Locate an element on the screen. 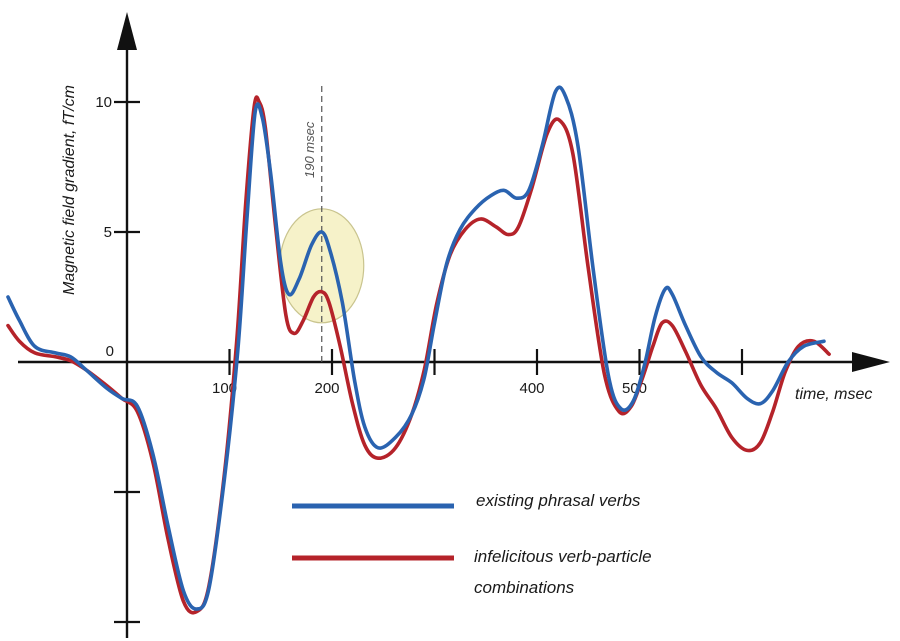 This screenshot has width=900, height=641. annotation-label: 190 msec is located at coordinates (309, 149).